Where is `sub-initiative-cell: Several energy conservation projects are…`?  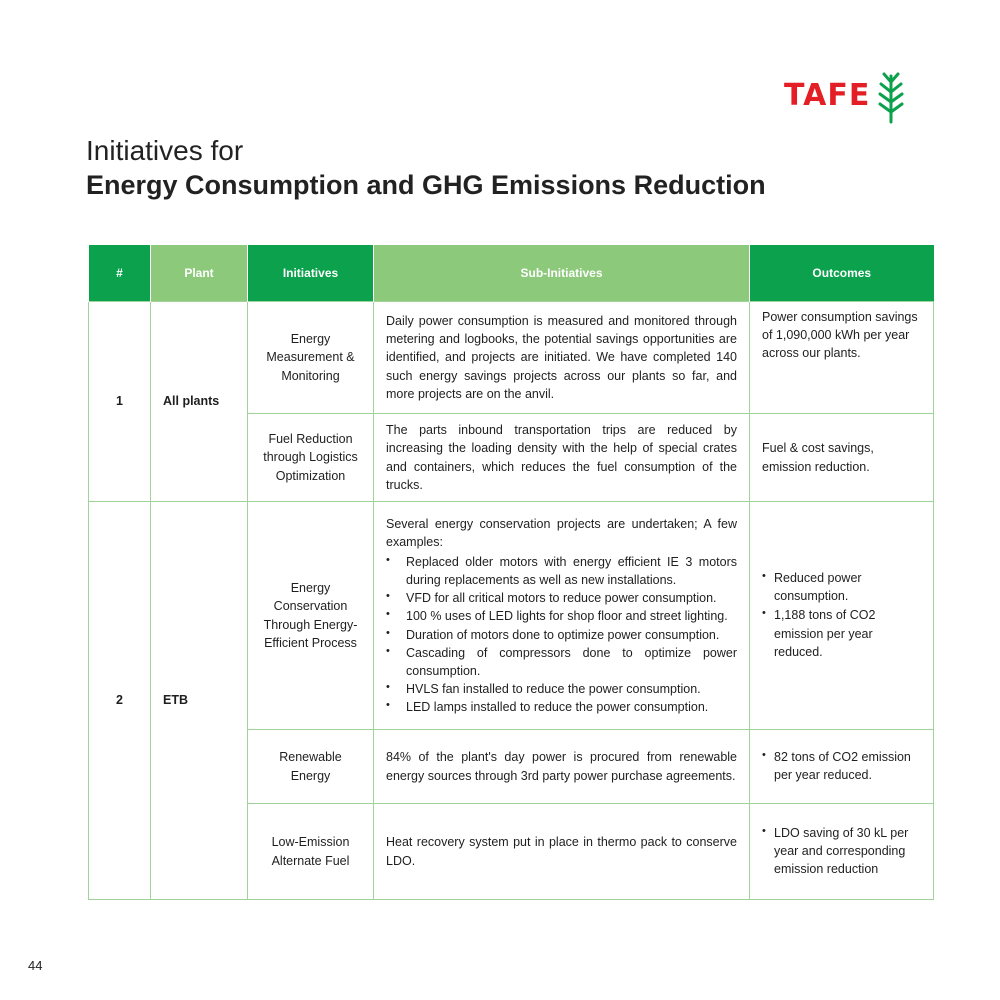
sub-initiative-cell: Several energy conservation projects are… is located at coordinates (561, 615).